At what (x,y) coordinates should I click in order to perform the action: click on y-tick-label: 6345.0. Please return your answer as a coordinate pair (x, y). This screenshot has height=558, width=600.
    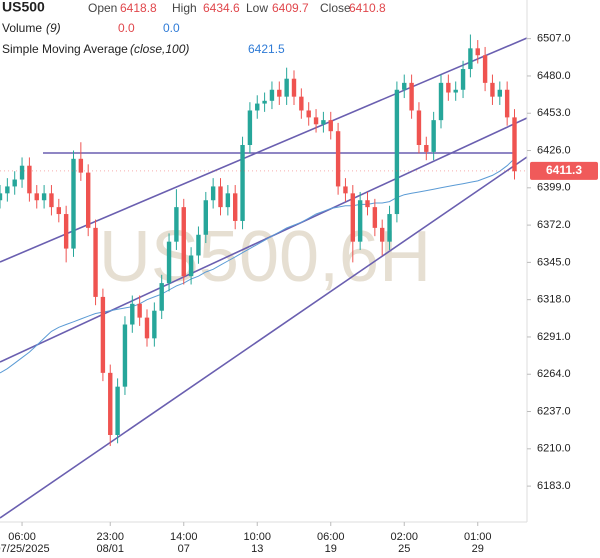
    Looking at the image, I should click on (554, 262).